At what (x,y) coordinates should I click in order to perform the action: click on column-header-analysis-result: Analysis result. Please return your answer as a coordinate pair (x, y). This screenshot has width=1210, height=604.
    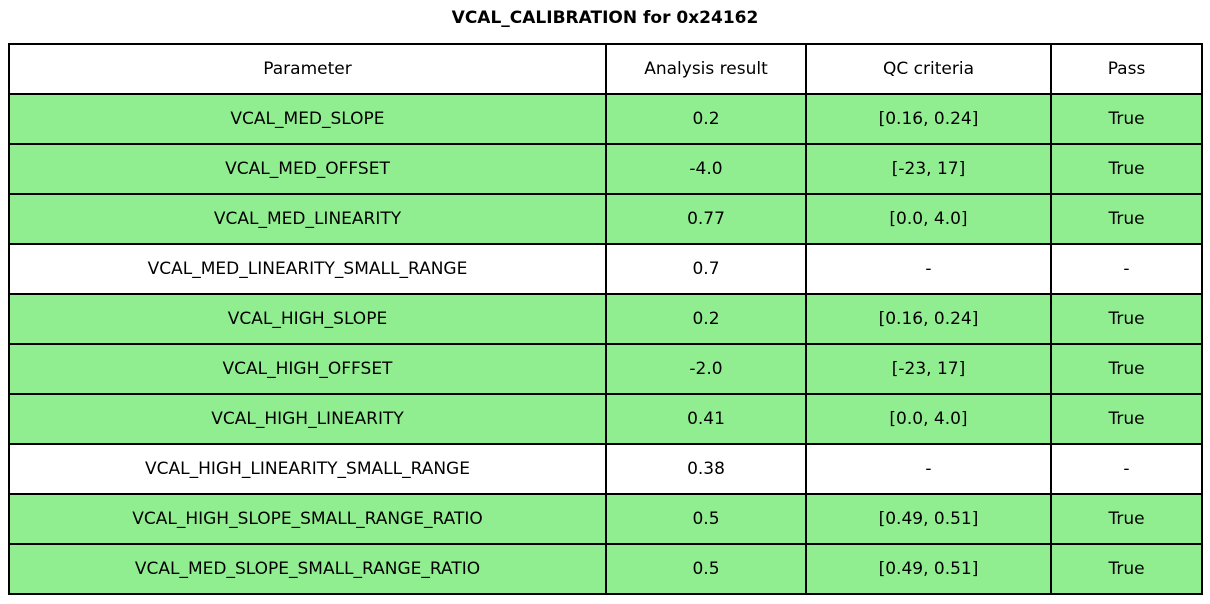
    Looking at the image, I should click on (706, 69).